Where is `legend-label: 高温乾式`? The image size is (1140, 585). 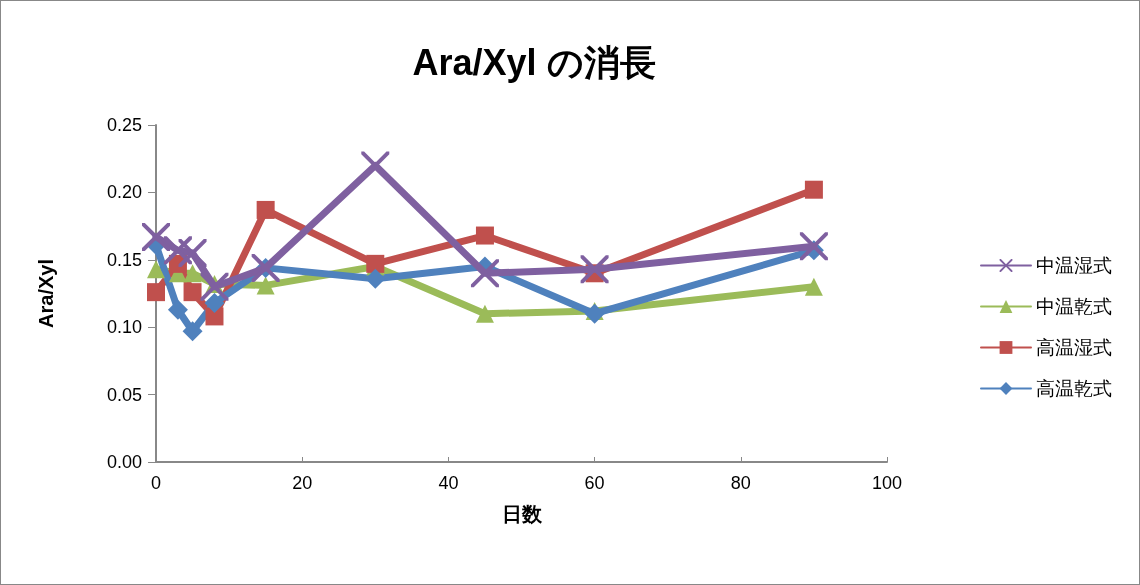
legend-label: 高温乾式 is located at coordinates (1074, 388).